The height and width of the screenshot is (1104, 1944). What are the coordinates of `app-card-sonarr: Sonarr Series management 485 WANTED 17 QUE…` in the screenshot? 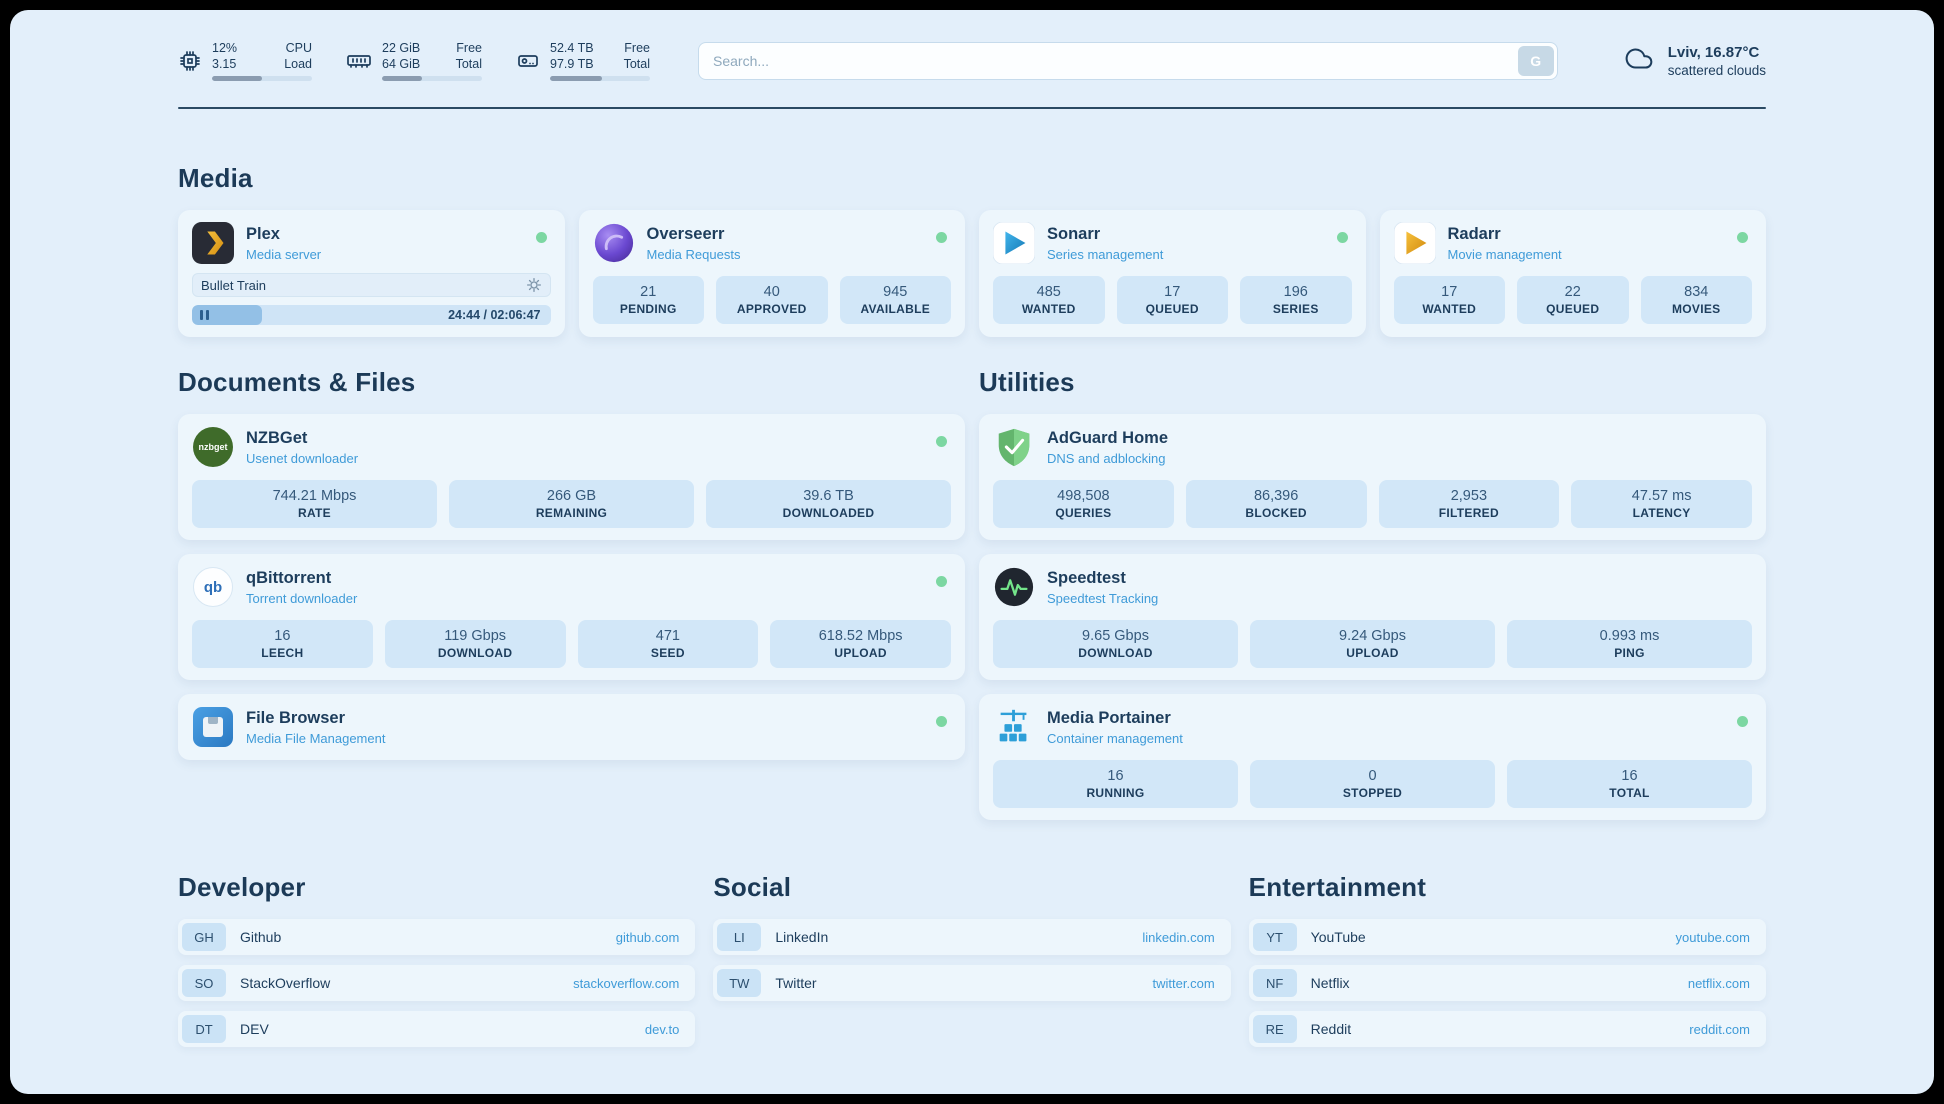 It's located at (1172, 273).